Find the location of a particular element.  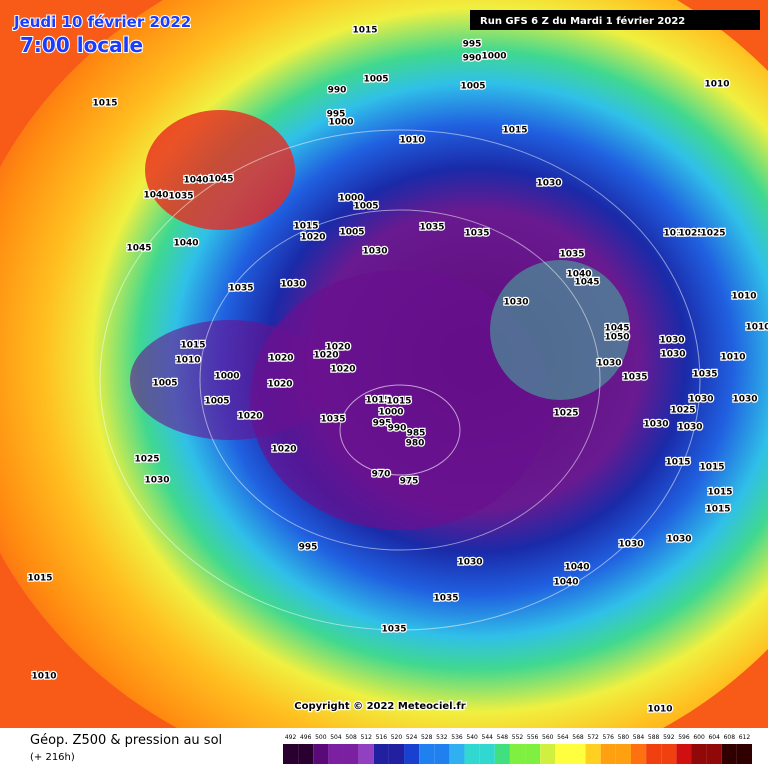

legend-label: 612 is located at coordinates (745, 737).